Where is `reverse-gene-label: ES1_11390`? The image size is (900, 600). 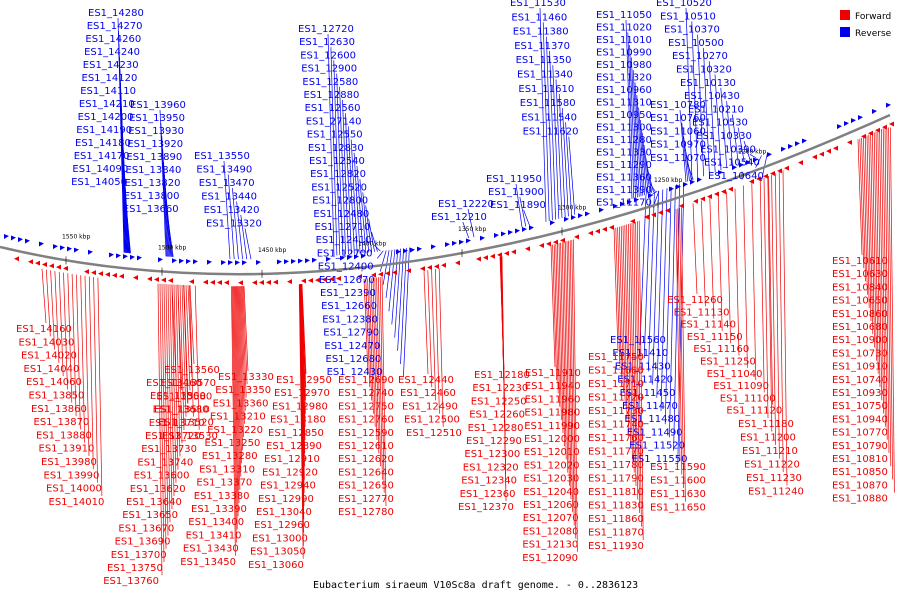 reverse-gene-label: ES1_11390 is located at coordinates (624, 190).